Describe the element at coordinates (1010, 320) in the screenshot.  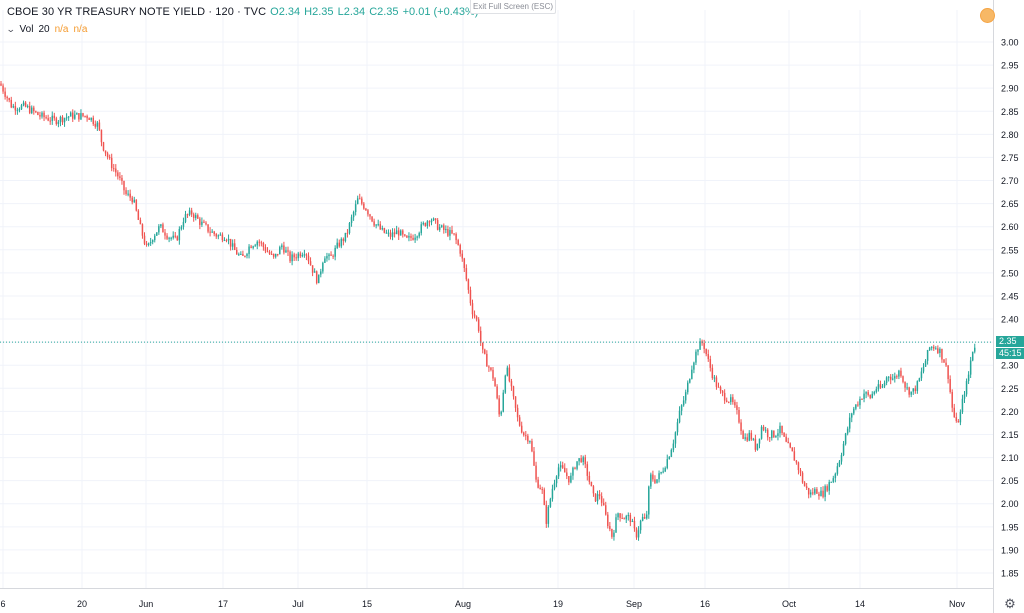
I see `y-tick-label: 2.40` at that location.